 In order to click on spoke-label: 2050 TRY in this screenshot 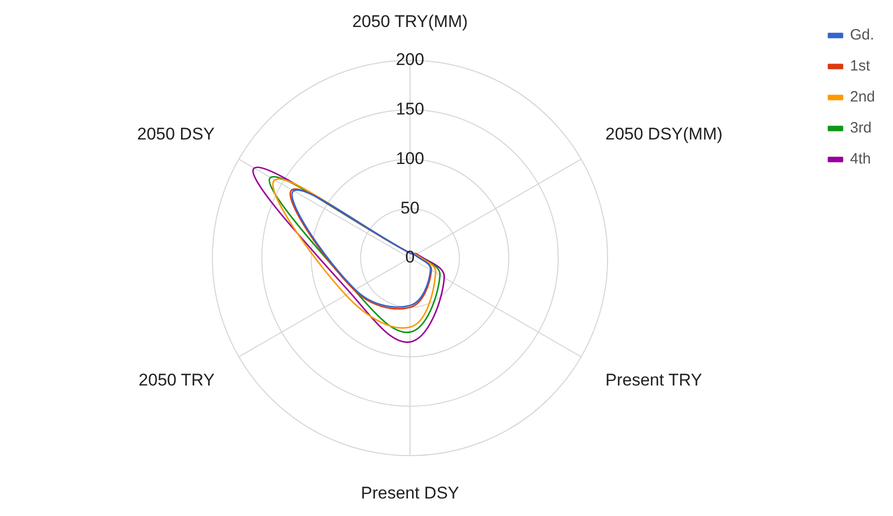, I will do `click(176, 380)`.